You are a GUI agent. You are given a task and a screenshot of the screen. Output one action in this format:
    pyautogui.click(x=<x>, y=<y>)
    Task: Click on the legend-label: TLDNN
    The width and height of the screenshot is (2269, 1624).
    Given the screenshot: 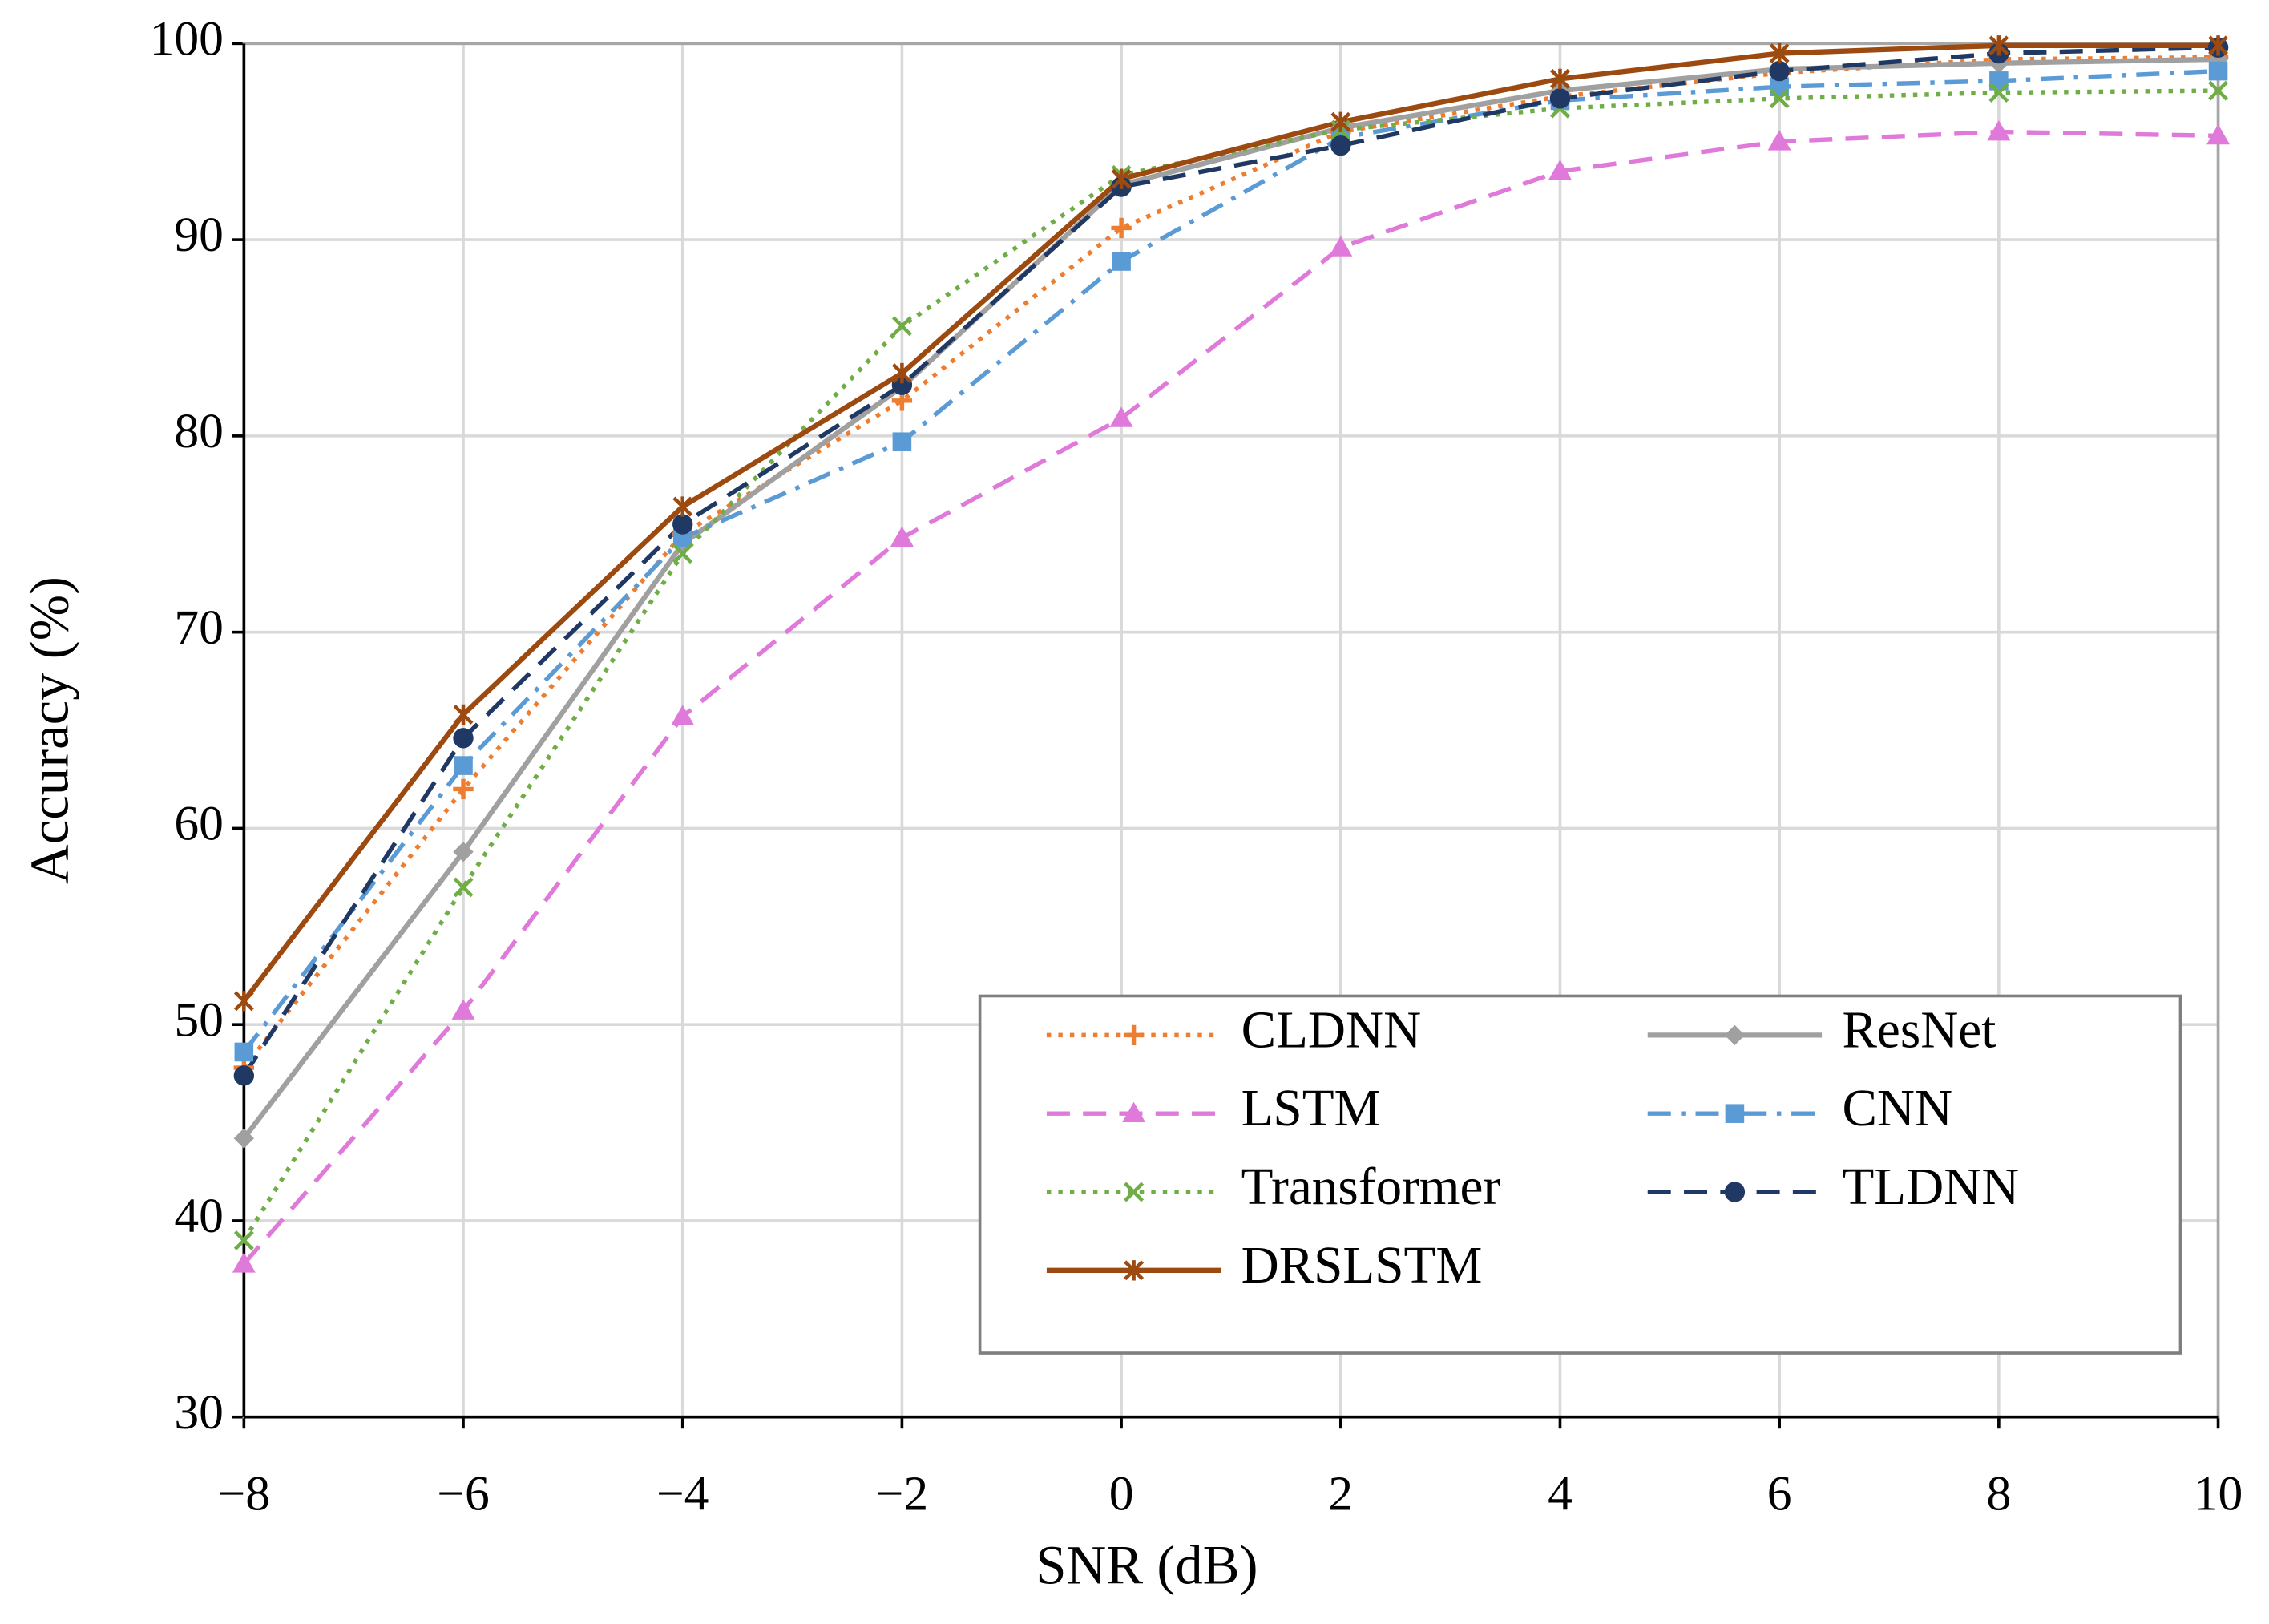 What is the action you would take?
    pyautogui.click(x=1930, y=1187)
    